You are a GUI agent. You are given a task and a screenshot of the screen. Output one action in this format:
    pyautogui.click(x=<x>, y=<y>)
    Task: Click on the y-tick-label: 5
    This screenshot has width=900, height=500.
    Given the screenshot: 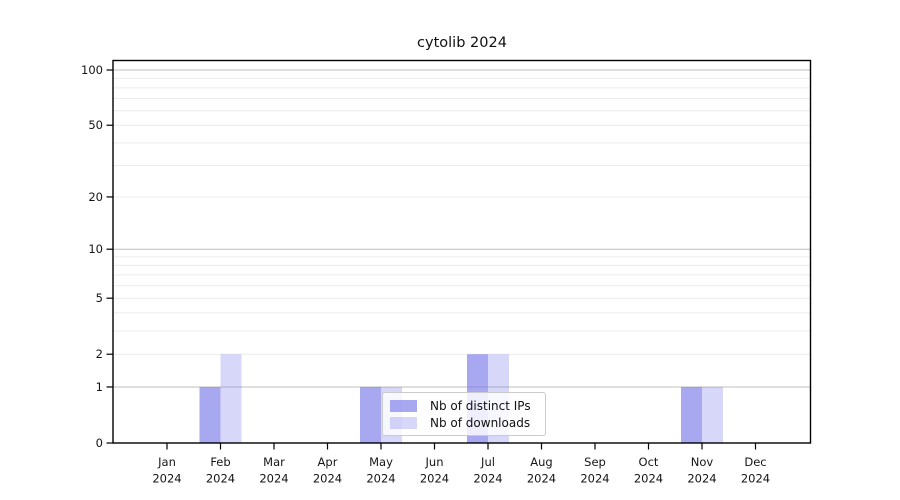 What is the action you would take?
    pyautogui.click(x=99, y=298)
    